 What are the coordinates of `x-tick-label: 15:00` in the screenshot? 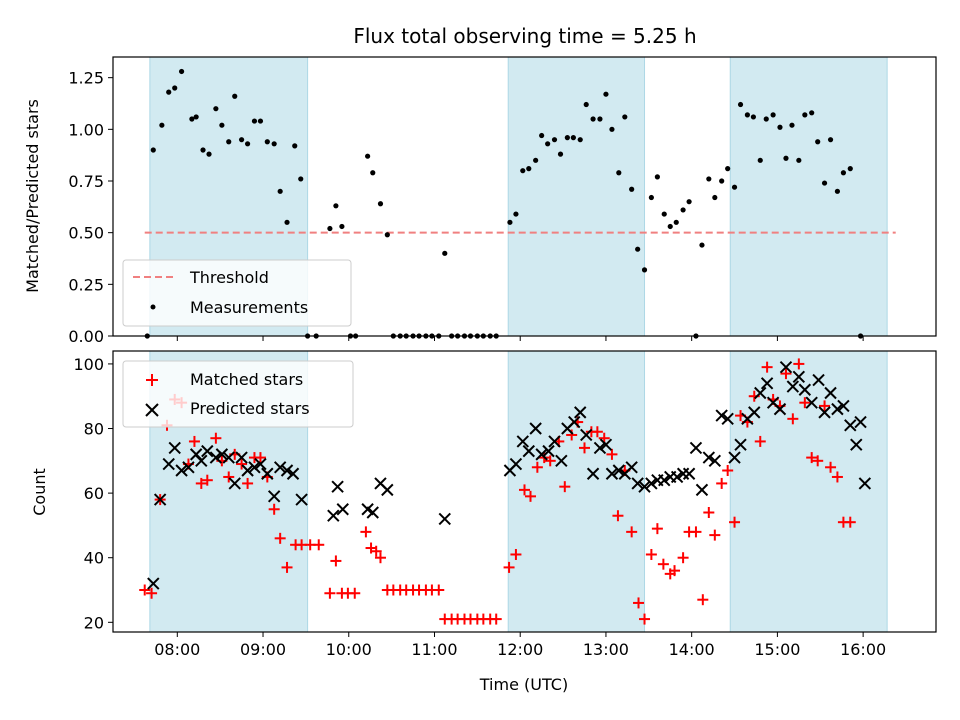 It's located at (777, 649).